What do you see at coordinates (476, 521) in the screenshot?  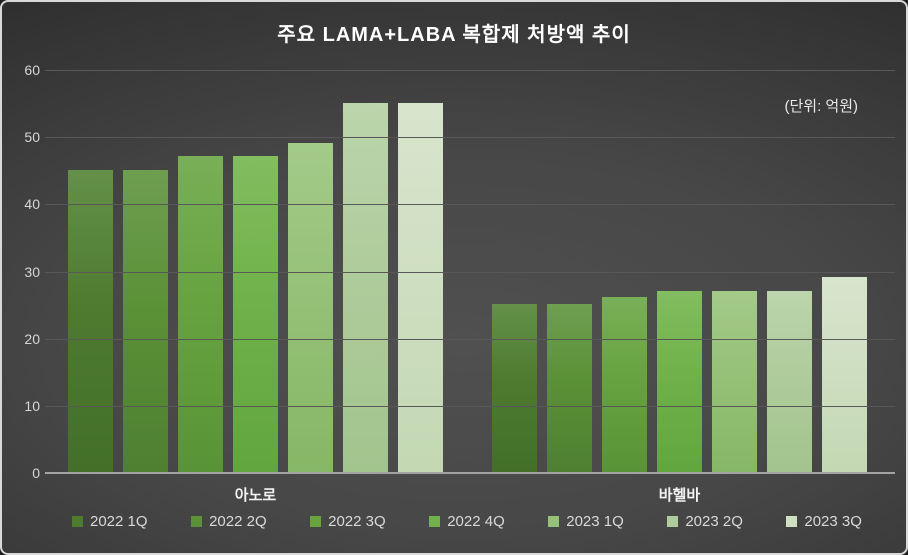 I see `legend-label: 2022 4Q` at bounding box center [476, 521].